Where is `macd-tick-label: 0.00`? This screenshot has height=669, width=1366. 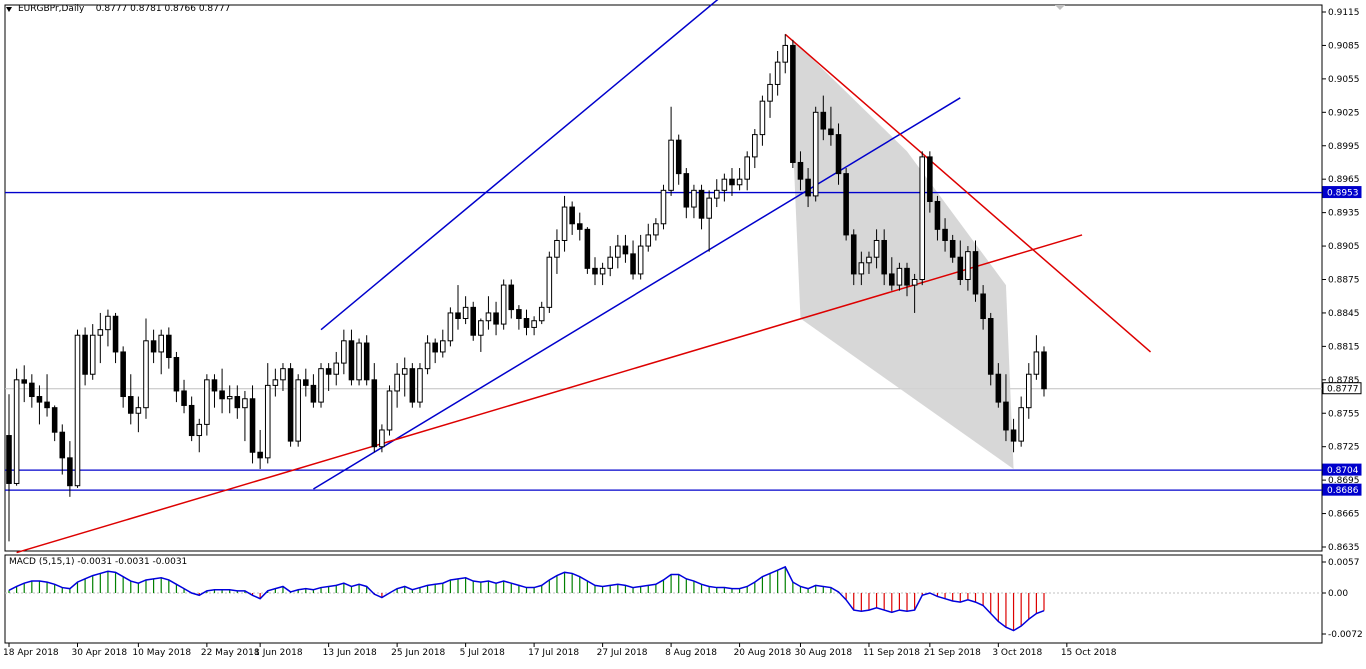
macd-tick-label: 0.00 is located at coordinates (1338, 594).